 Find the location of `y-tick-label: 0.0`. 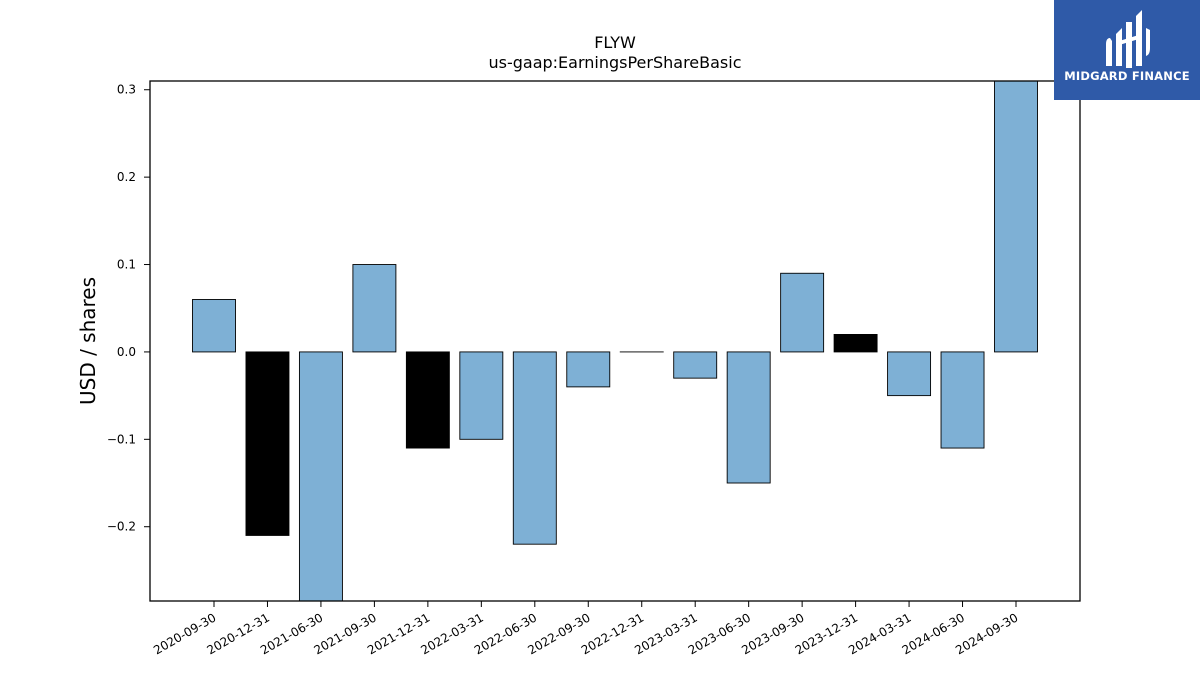

y-tick-label: 0.0 is located at coordinates (126, 352).